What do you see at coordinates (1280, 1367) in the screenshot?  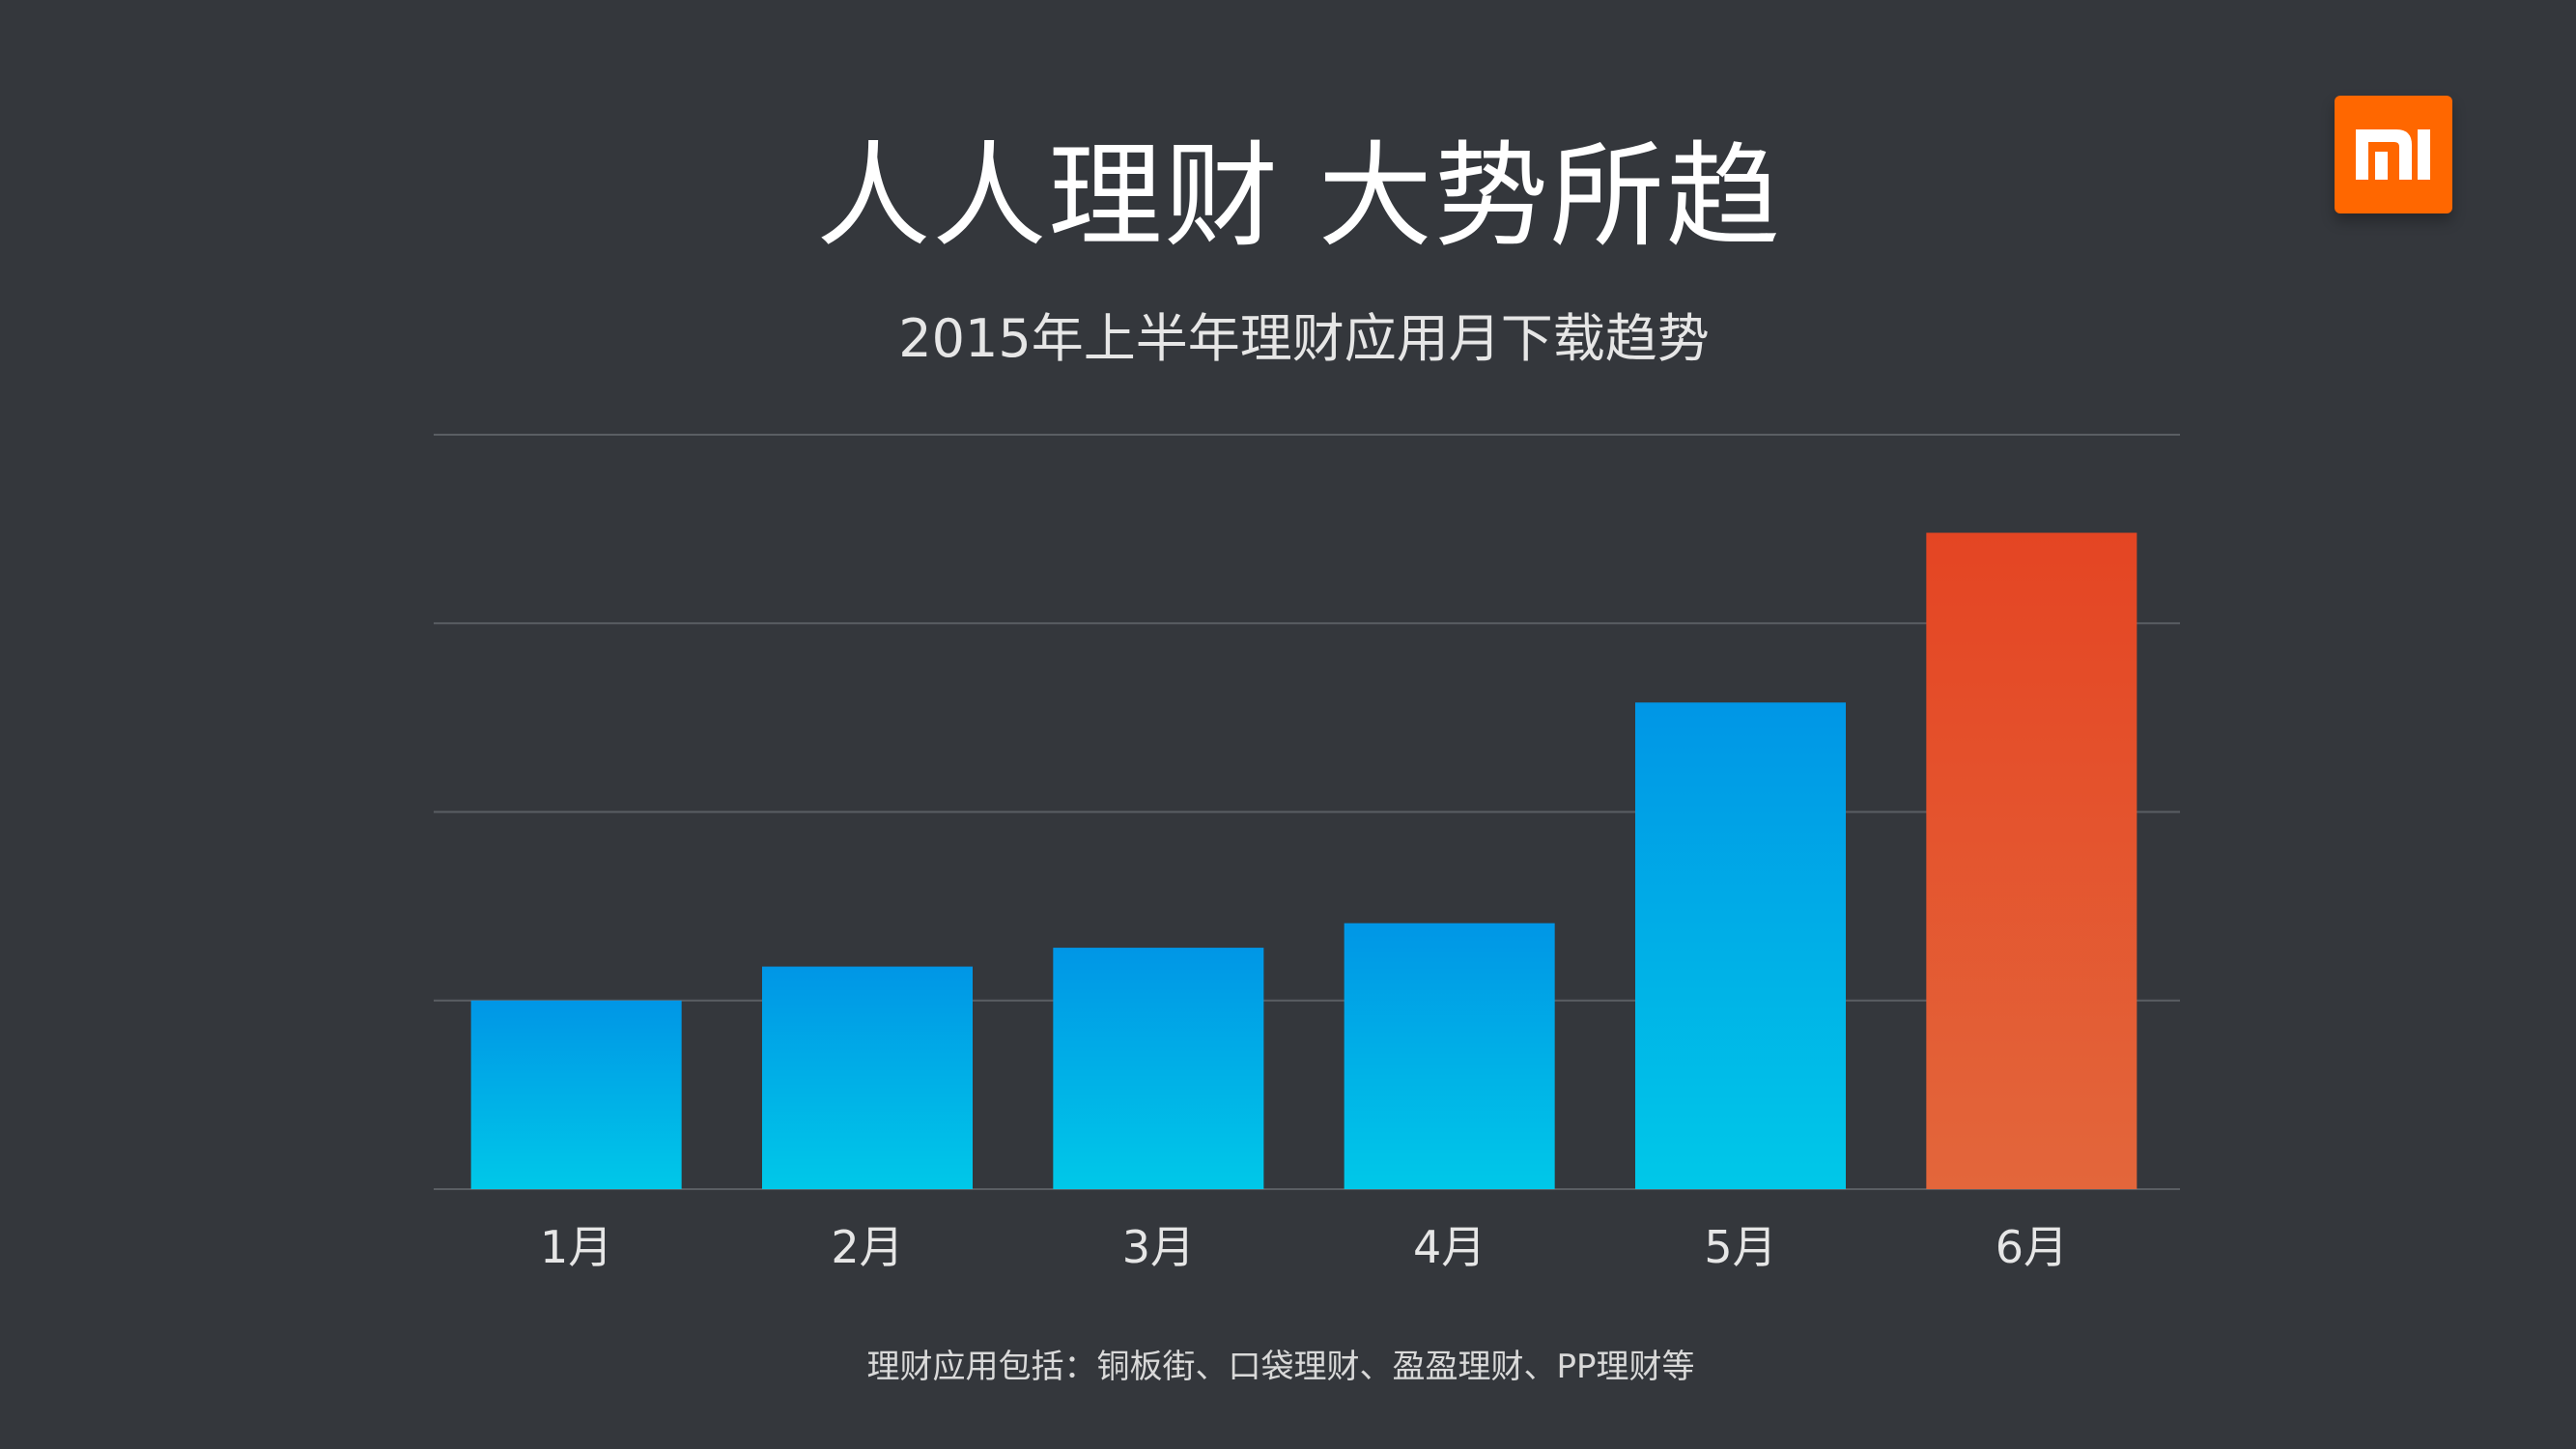 I see `footnote: 理财应用包括：铜板街、口袋理财、盈盈理财、PP理财等` at bounding box center [1280, 1367].